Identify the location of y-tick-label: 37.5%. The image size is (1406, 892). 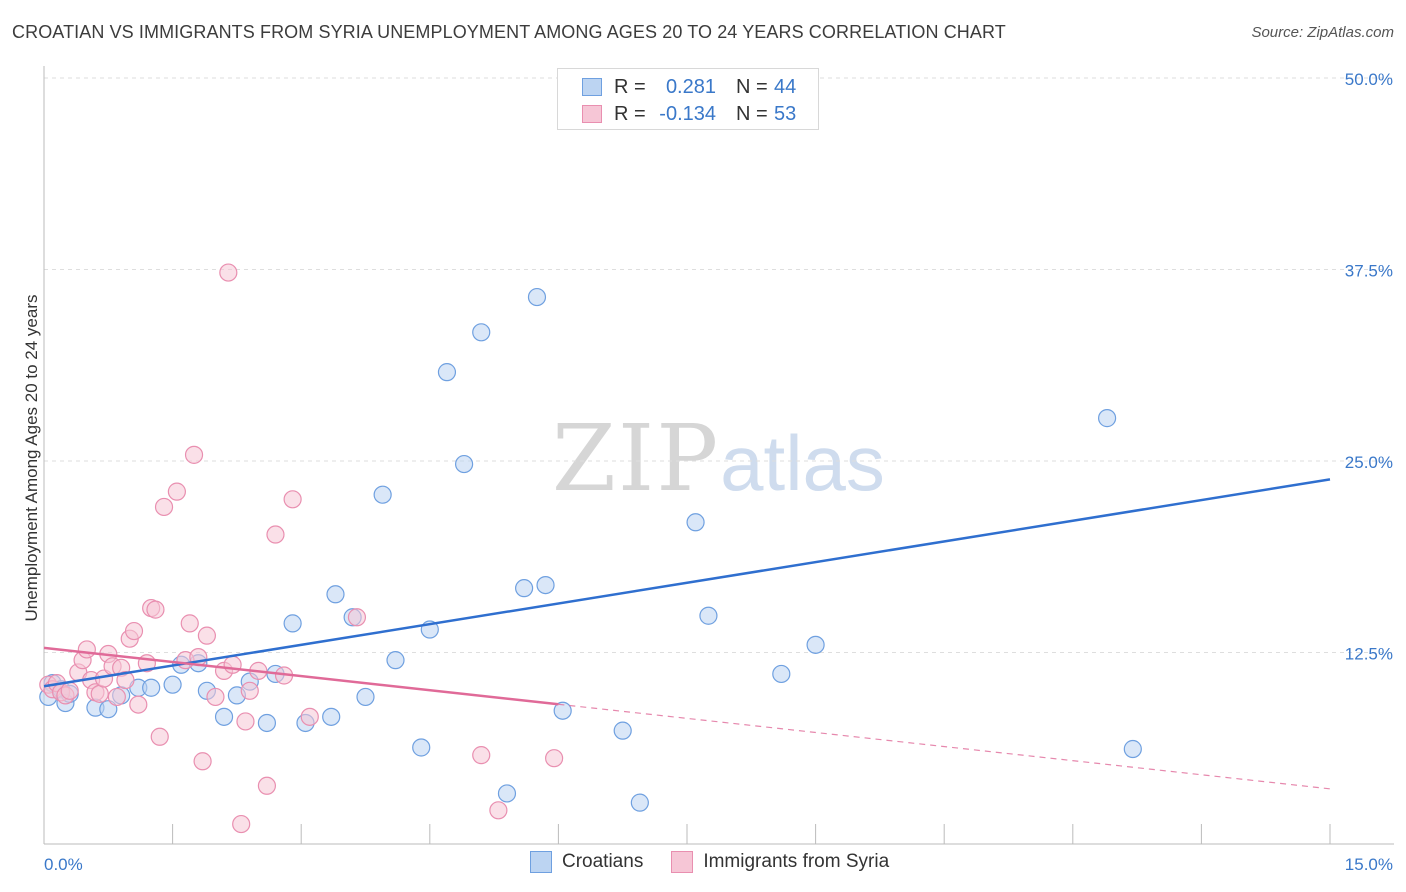
(1369, 271).